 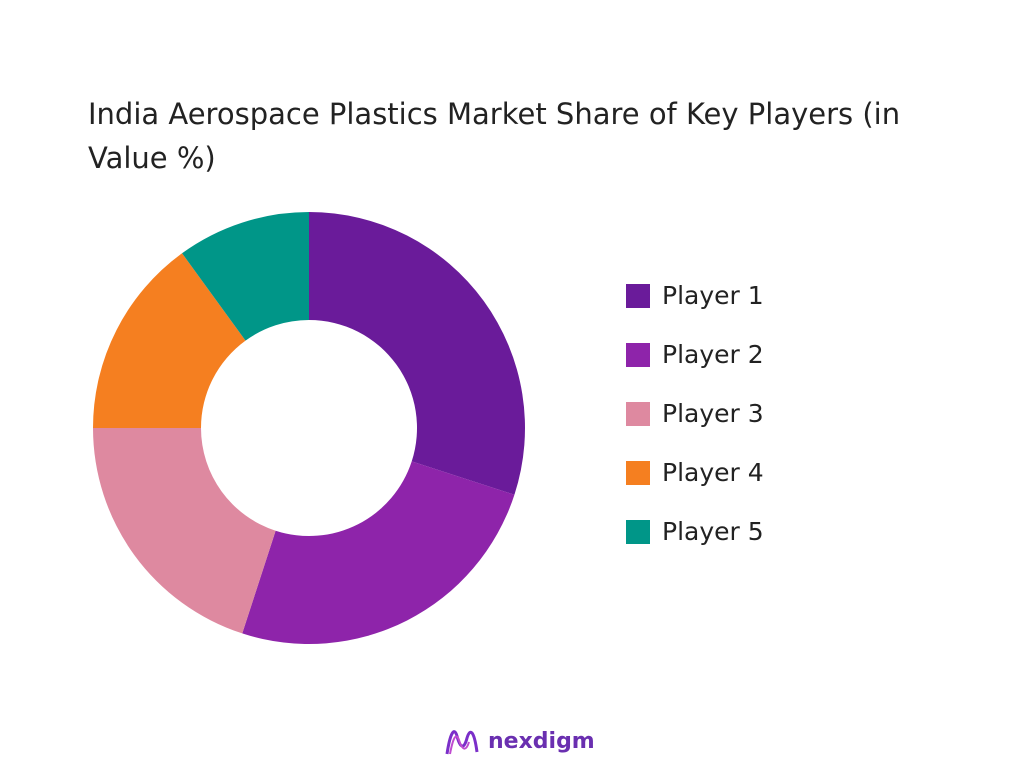 What do you see at coordinates (713, 413) in the screenshot?
I see `legend-label: Player 3` at bounding box center [713, 413].